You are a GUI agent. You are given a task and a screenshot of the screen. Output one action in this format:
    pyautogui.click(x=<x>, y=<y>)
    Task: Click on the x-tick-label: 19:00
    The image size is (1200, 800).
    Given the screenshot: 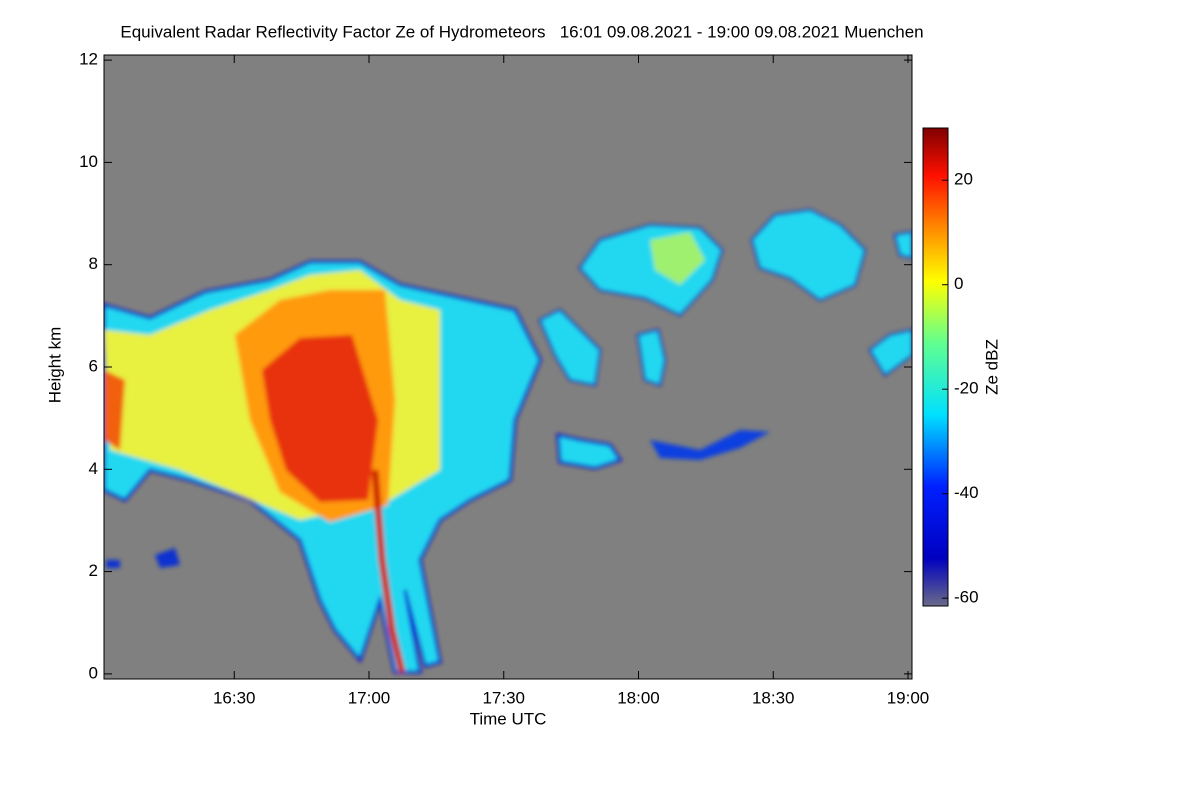 What is the action you would take?
    pyautogui.click(x=908, y=697)
    